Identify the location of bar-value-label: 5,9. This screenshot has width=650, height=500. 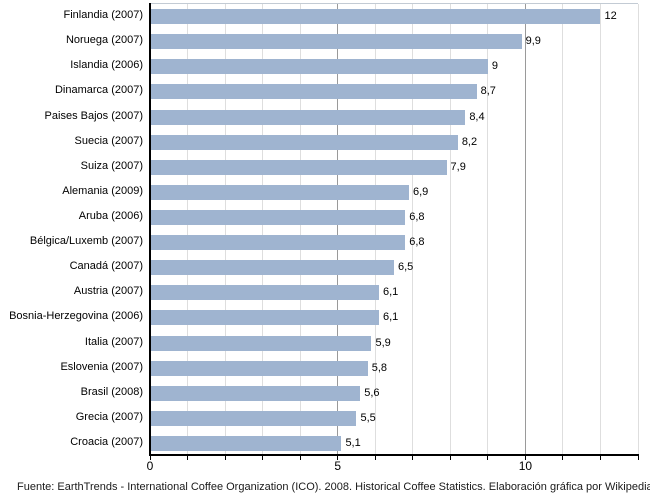
(383, 342).